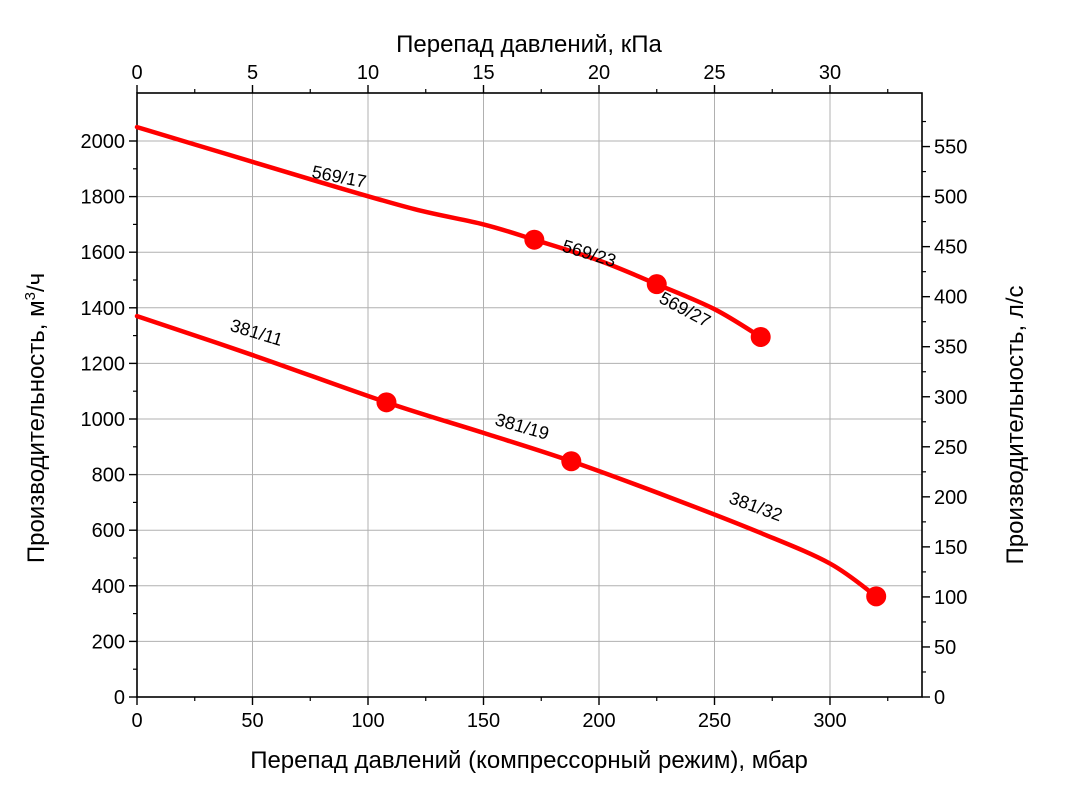  What do you see at coordinates (483, 721) in the screenshot?
I see `x-tick-label-bottom: 150` at bounding box center [483, 721].